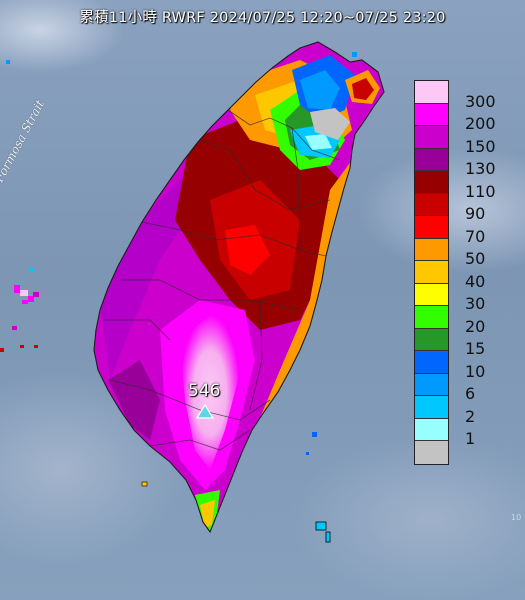 The height and width of the screenshot is (600, 525). What do you see at coordinates (475, 258) in the screenshot?
I see `legend-label: 50` at bounding box center [475, 258].